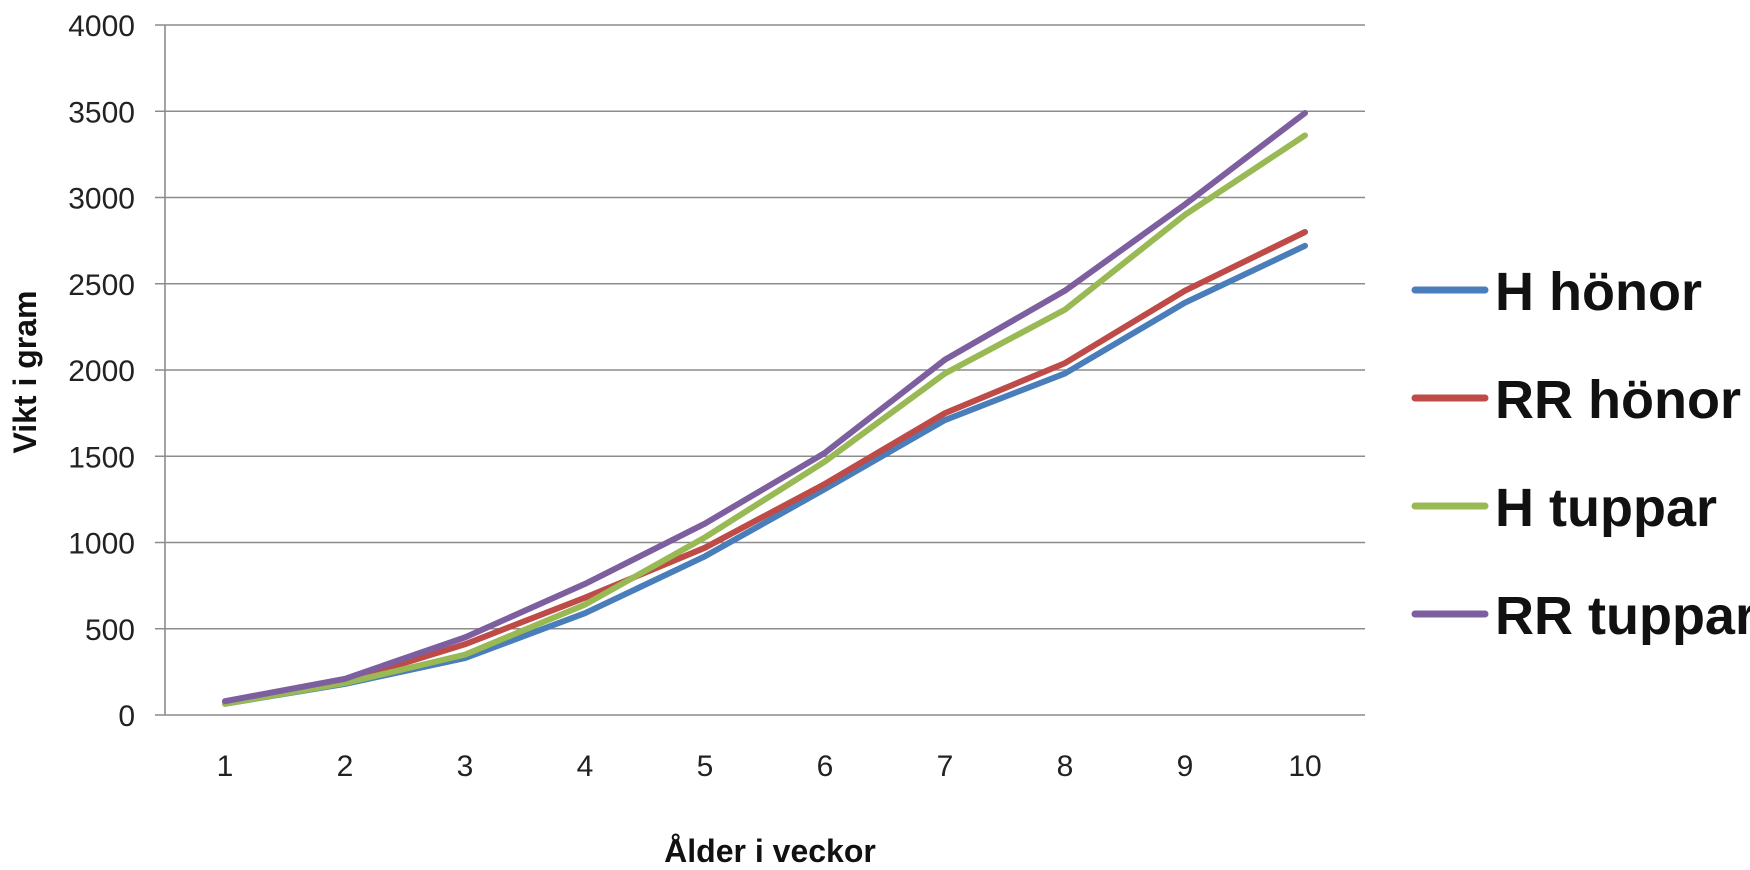 The width and height of the screenshot is (1750, 870). I want to click on x-axis-title: Ålder i veckor, so click(770, 849).